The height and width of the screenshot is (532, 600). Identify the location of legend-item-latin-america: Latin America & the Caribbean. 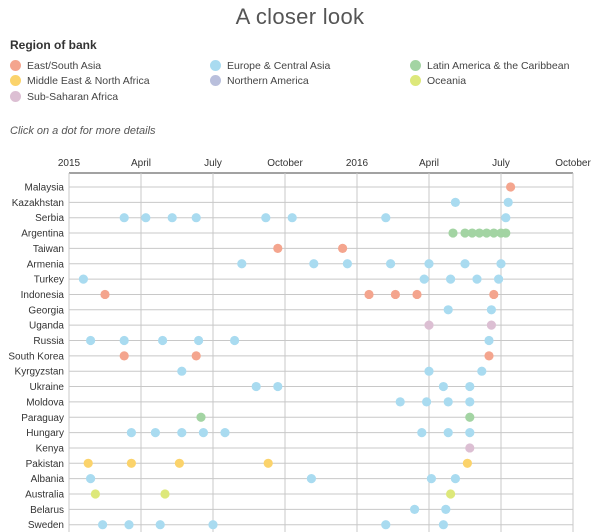
(489, 66).